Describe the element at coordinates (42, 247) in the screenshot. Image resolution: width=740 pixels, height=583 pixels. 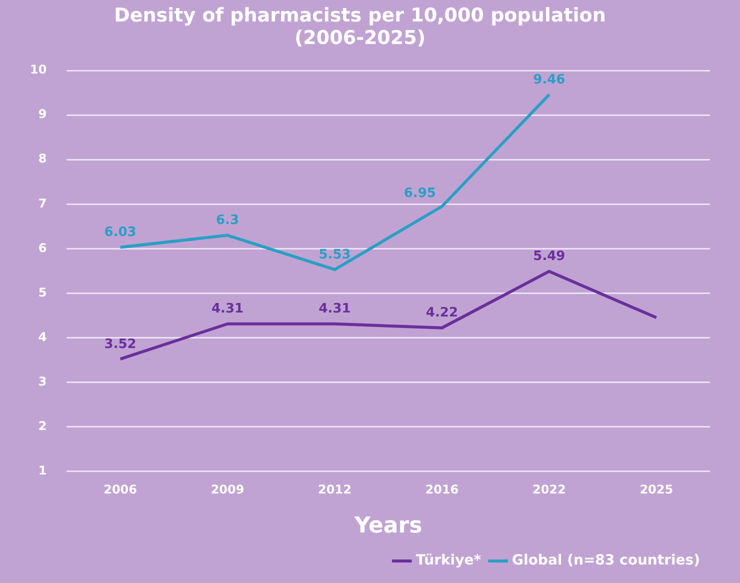
I see `y-tick-label: 6` at that location.